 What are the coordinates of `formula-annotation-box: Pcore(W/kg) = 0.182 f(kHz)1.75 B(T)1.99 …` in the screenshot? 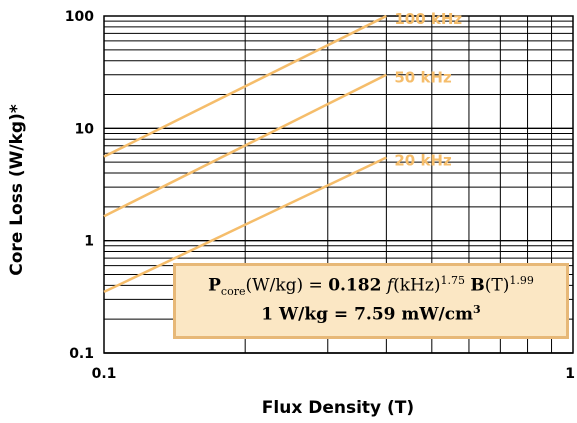 It's located at (371, 301).